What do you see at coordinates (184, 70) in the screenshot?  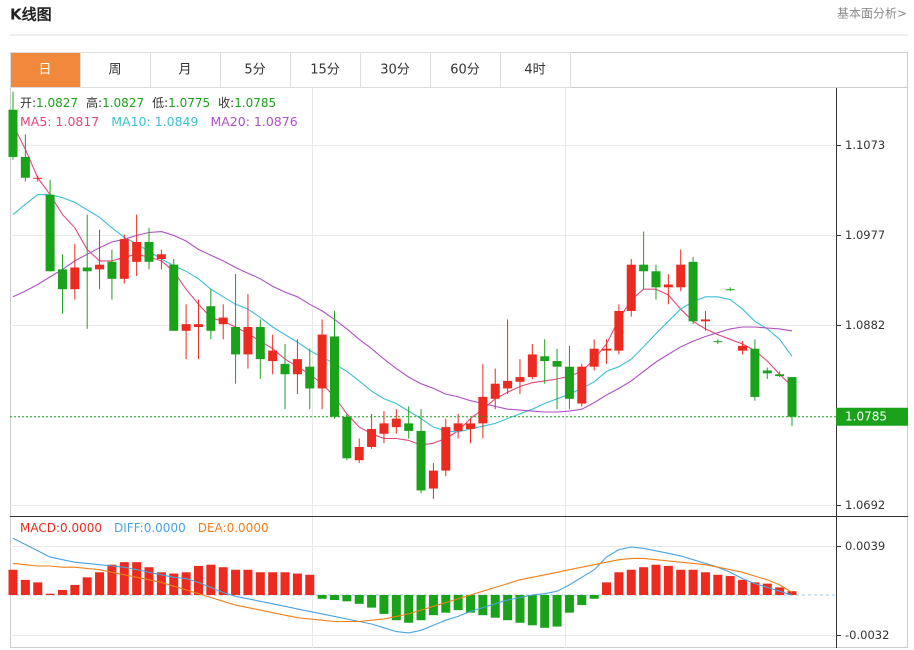 I see `tab-label: 月` at bounding box center [184, 70].